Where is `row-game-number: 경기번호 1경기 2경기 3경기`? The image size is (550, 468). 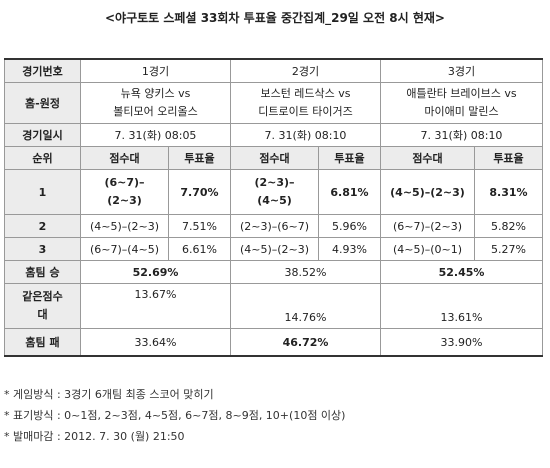
row-game-number: 경기번호 1경기 2경기 3경기 is located at coordinates (273, 70).